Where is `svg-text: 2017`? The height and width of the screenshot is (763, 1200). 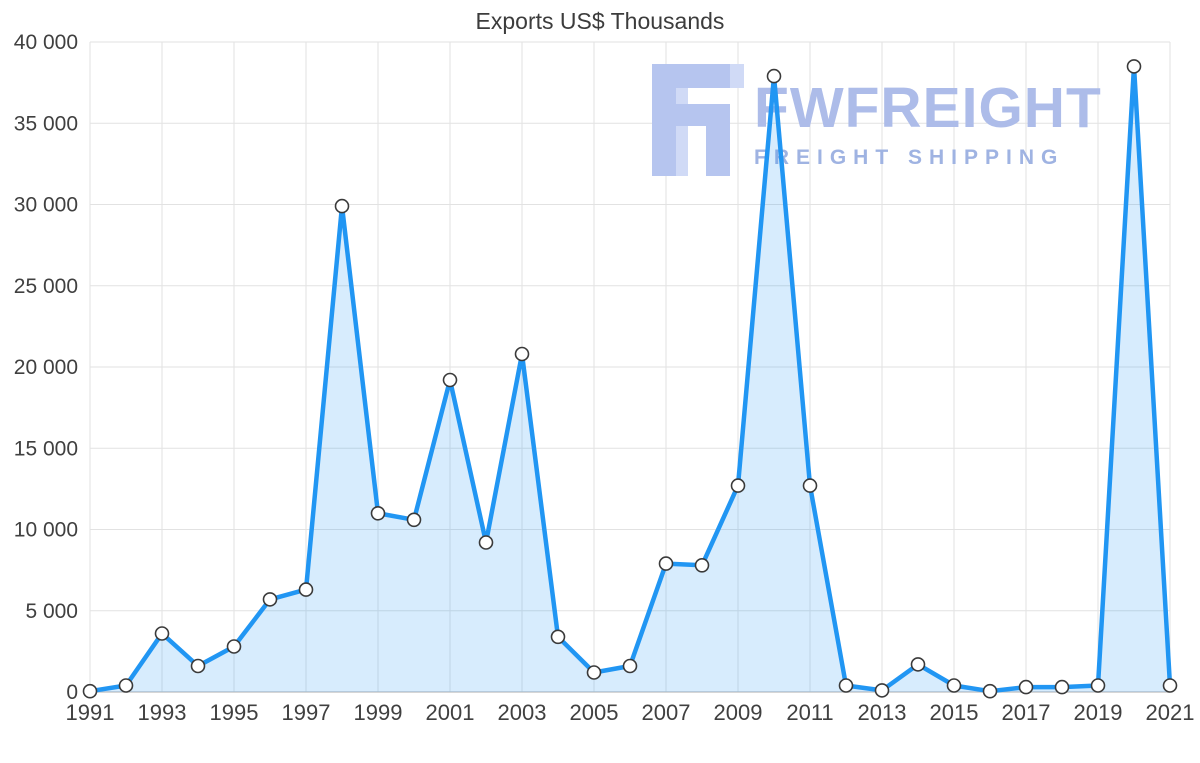 svg-text: 2017 is located at coordinates (1026, 712).